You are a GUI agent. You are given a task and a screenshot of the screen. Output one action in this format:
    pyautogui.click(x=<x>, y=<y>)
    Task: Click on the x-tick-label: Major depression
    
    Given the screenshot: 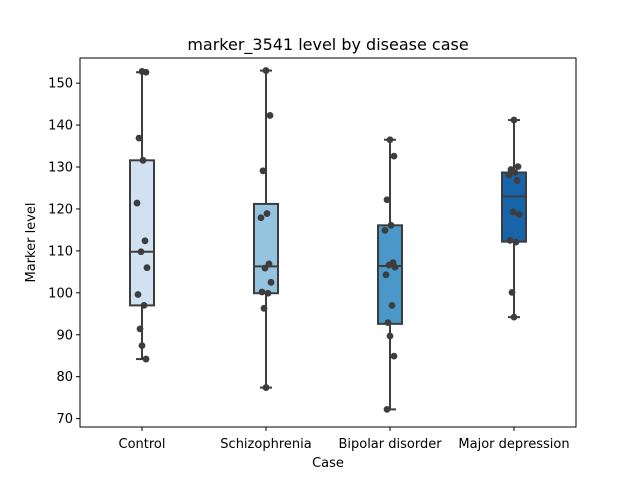 What is the action you would take?
    pyautogui.click(x=513, y=444)
    